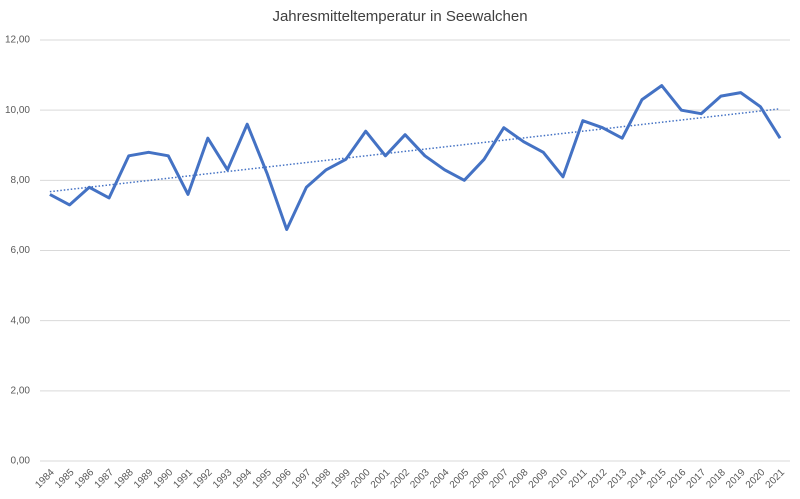 This screenshot has width=800, height=499. I want to click on x-tick-label: 1996, so click(282, 479).